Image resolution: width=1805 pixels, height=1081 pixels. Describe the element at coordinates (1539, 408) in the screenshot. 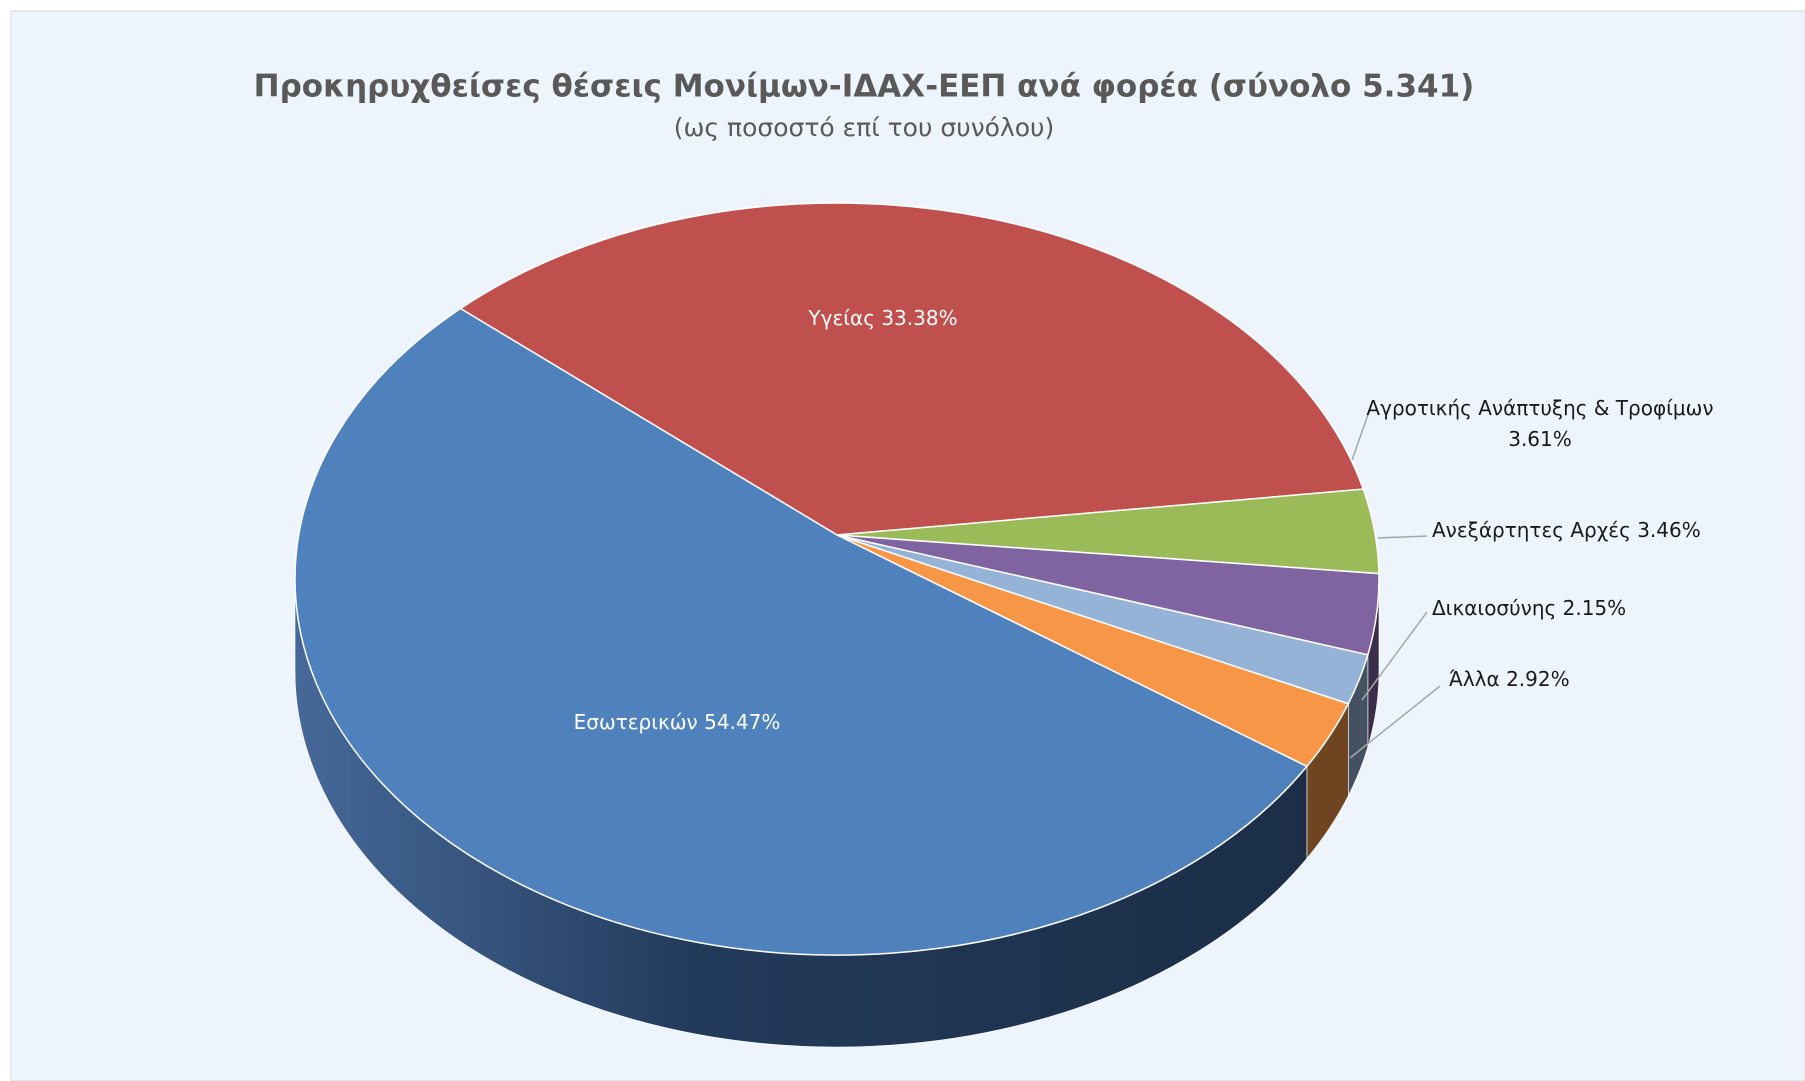

I see `category-label: Αγροτικής Ανάπτυξης & Τροφίμων` at that location.